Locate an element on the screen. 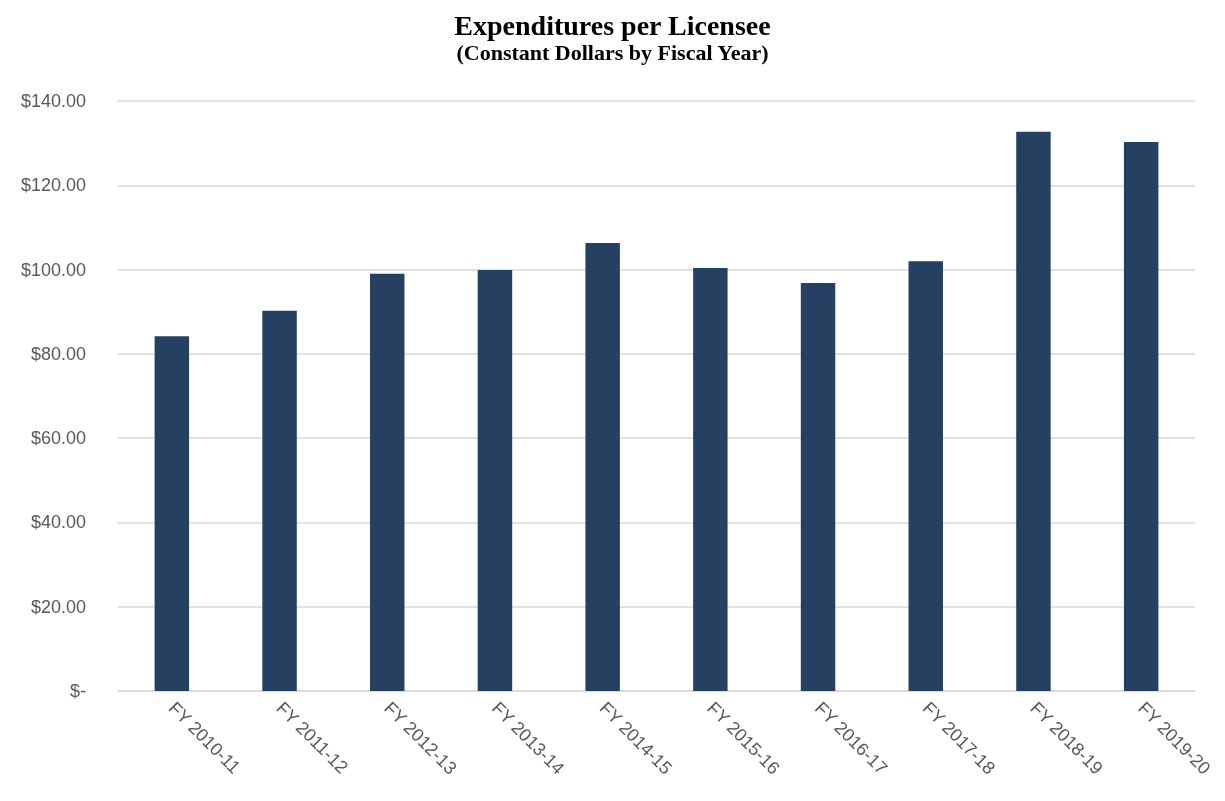  y-tick-label: $40.00 is located at coordinates (58, 522).